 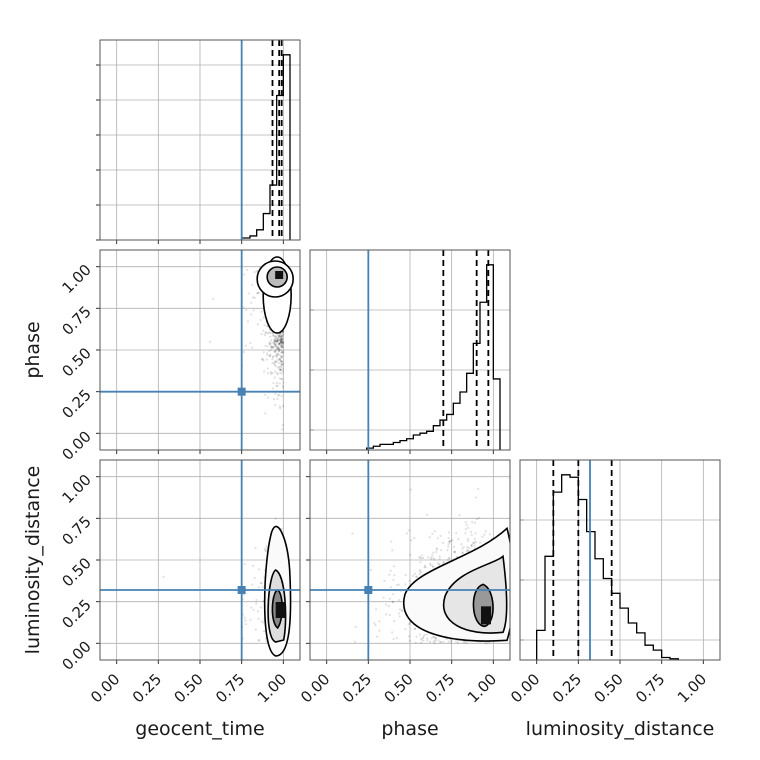 I want to click on histogram-step, so click(x=607, y=567).